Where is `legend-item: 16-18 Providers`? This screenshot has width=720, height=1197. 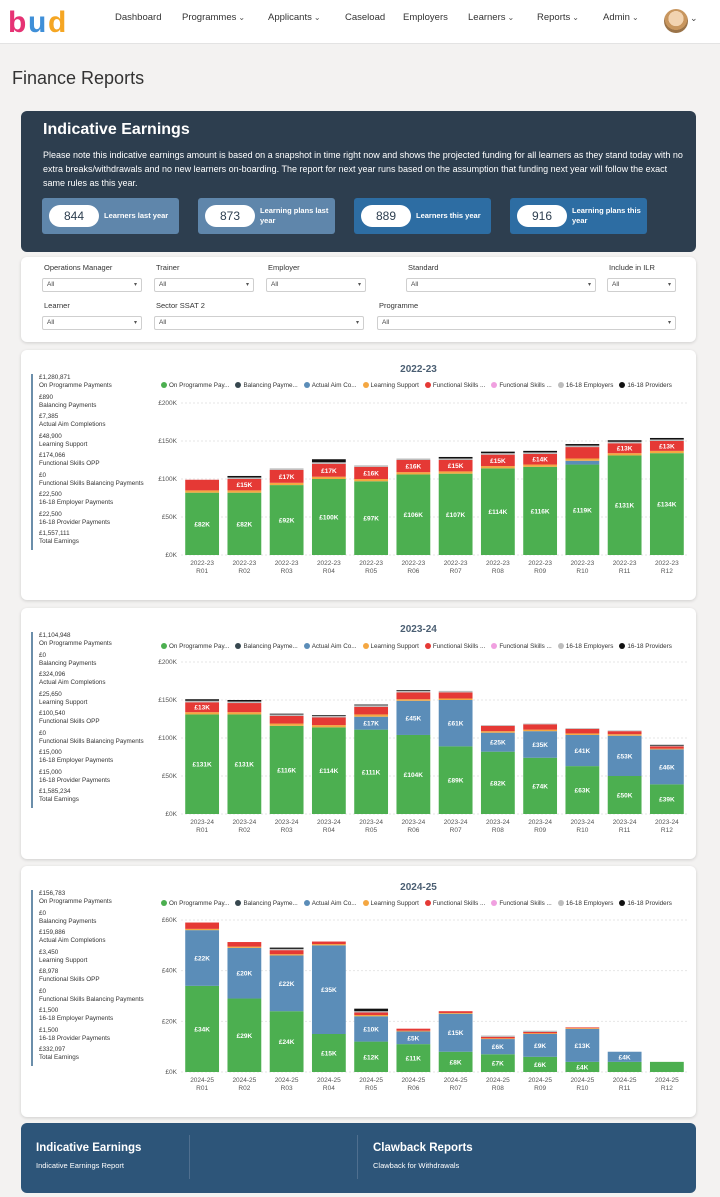
legend-item: 16-18 Providers is located at coordinates (645, 903).